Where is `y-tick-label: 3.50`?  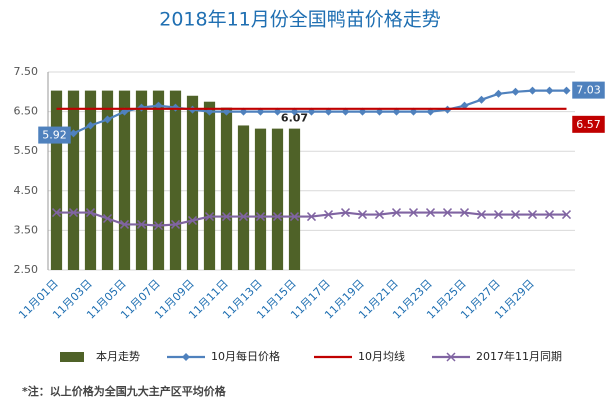 y-tick-label: 3.50 is located at coordinates (26, 229).